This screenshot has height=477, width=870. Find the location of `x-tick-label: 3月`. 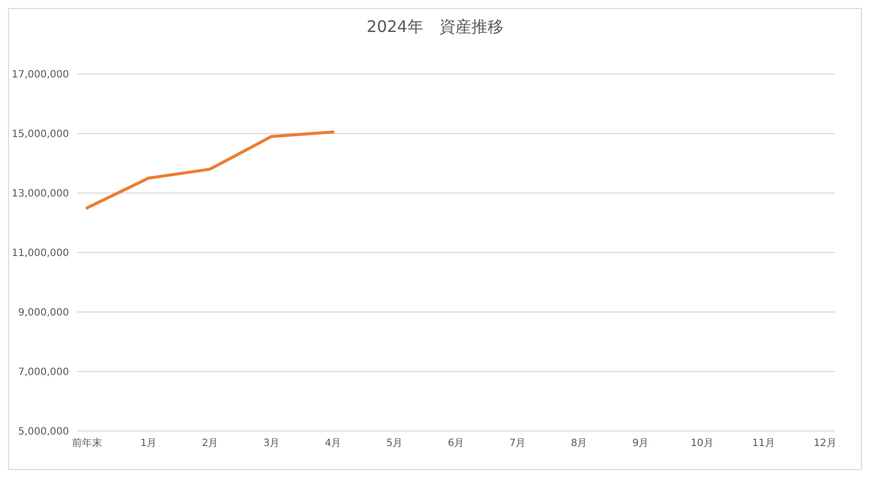

x-tick-label: 3月 is located at coordinates (271, 444).